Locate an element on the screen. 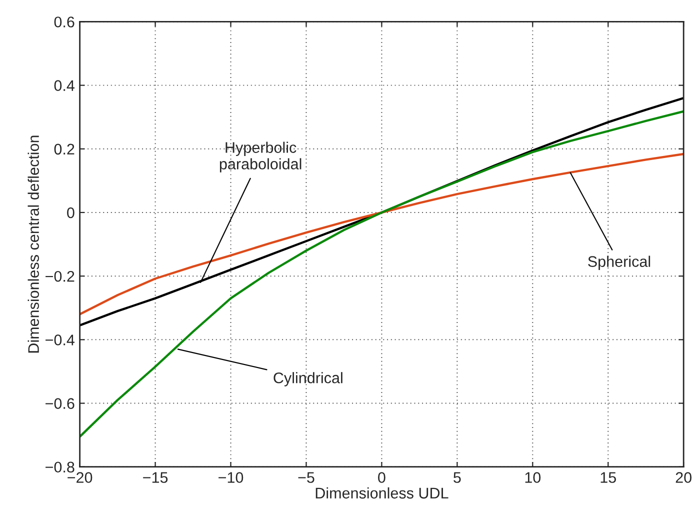  annotation: Spherical is located at coordinates (619, 263).